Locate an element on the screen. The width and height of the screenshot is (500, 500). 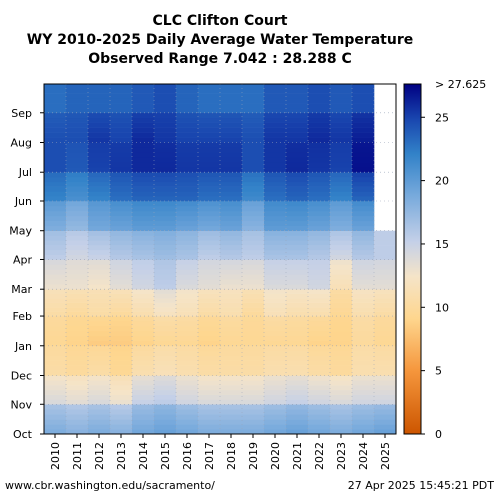
year-column-2025 is located at coordinates (385, 332).